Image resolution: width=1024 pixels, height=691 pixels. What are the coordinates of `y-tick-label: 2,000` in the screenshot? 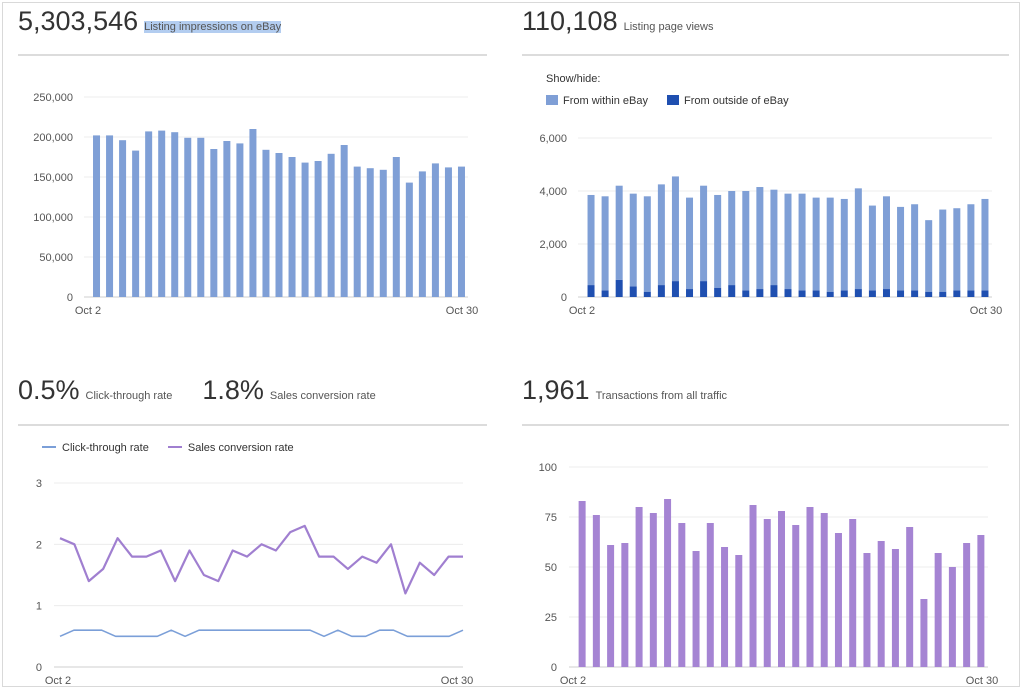 It's located at (553, 245).